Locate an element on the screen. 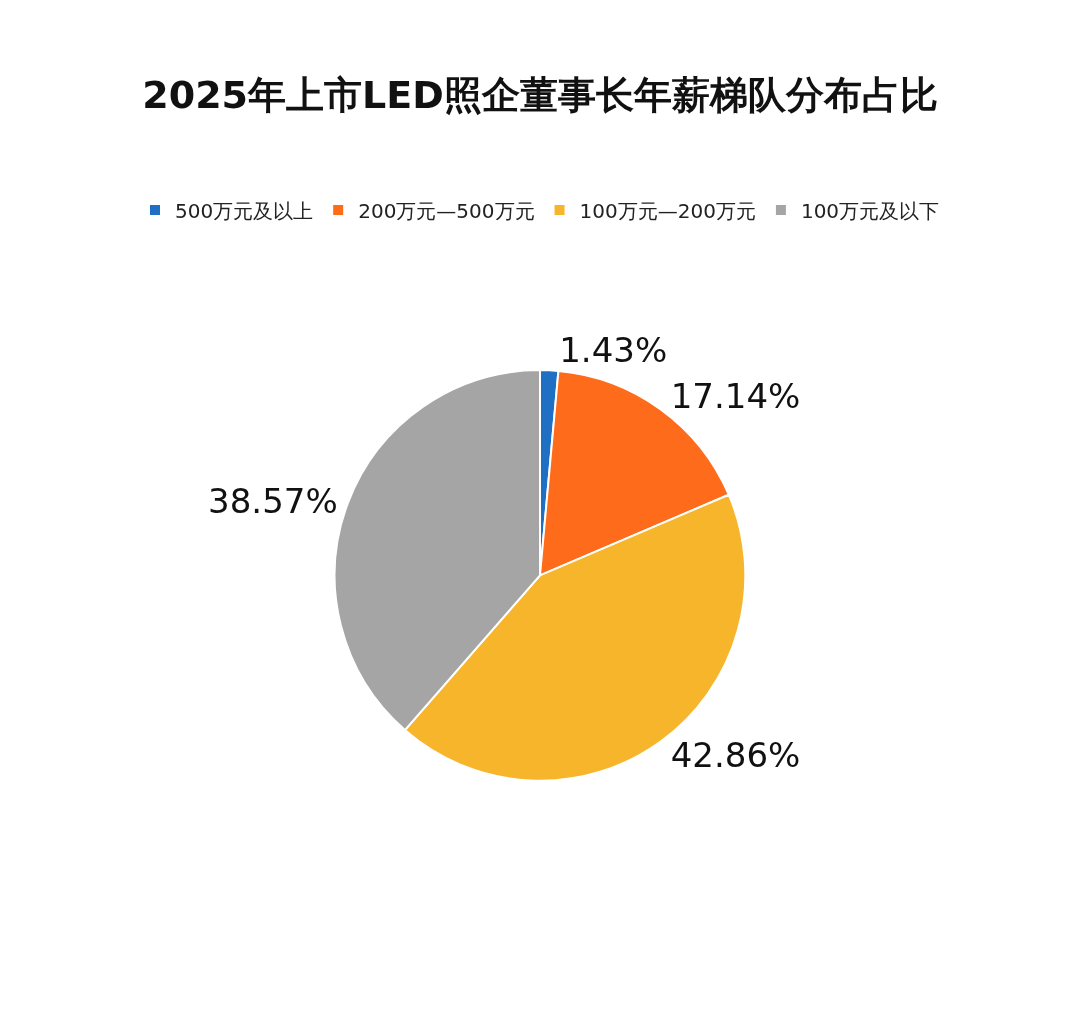  data-label: 1.43% is located at coordinates (613, 350).